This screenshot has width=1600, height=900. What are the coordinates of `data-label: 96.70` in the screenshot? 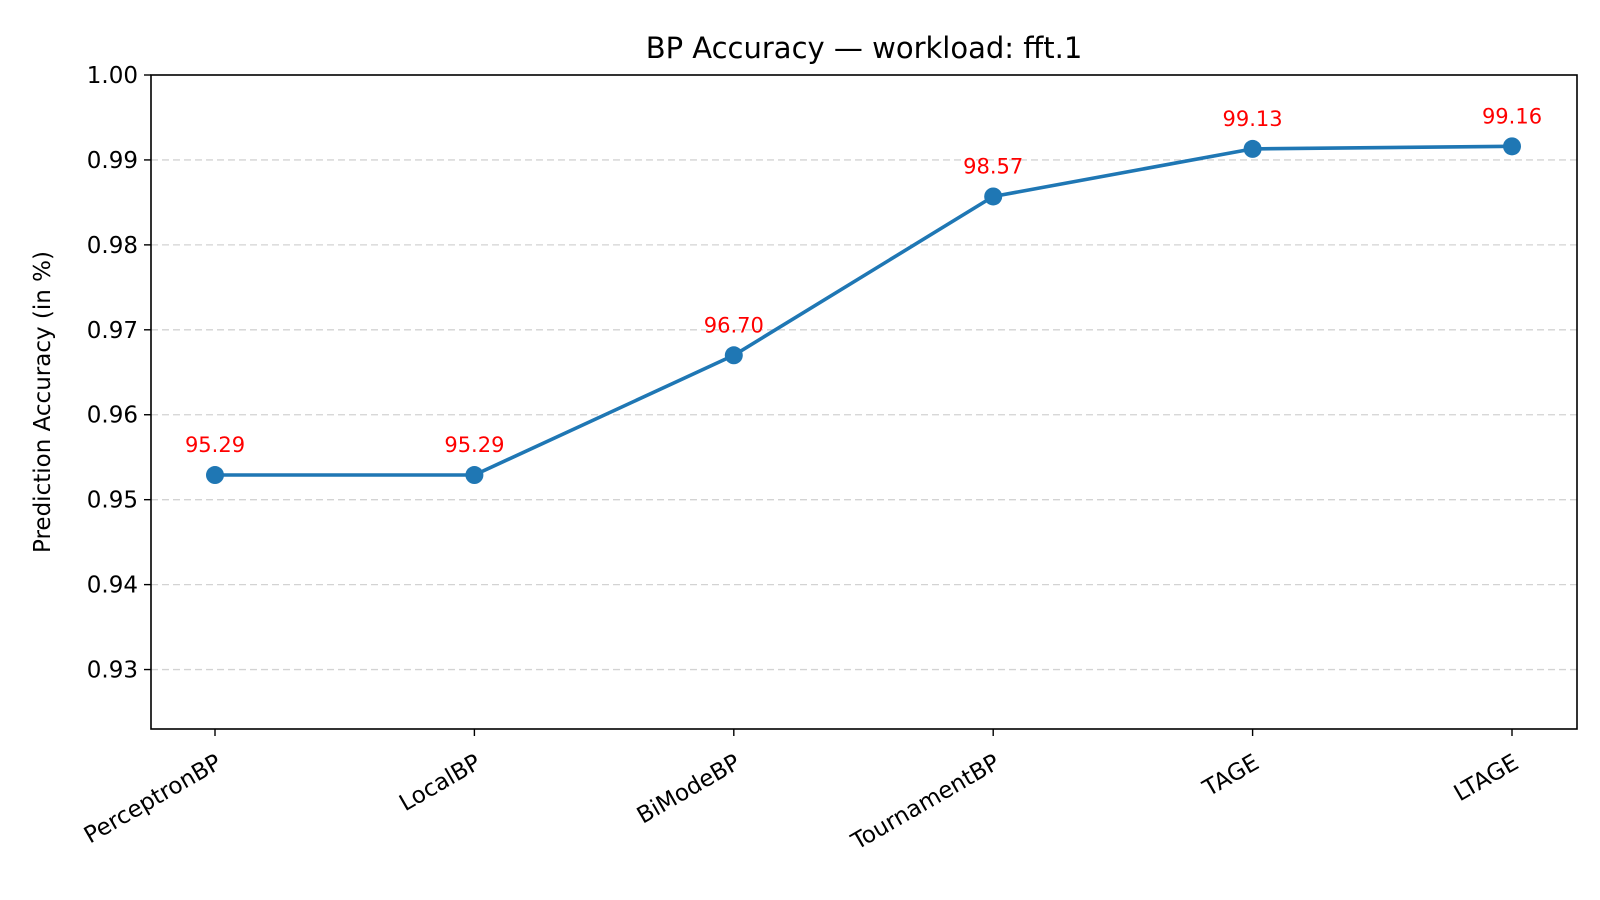 It's located at (734, 325).